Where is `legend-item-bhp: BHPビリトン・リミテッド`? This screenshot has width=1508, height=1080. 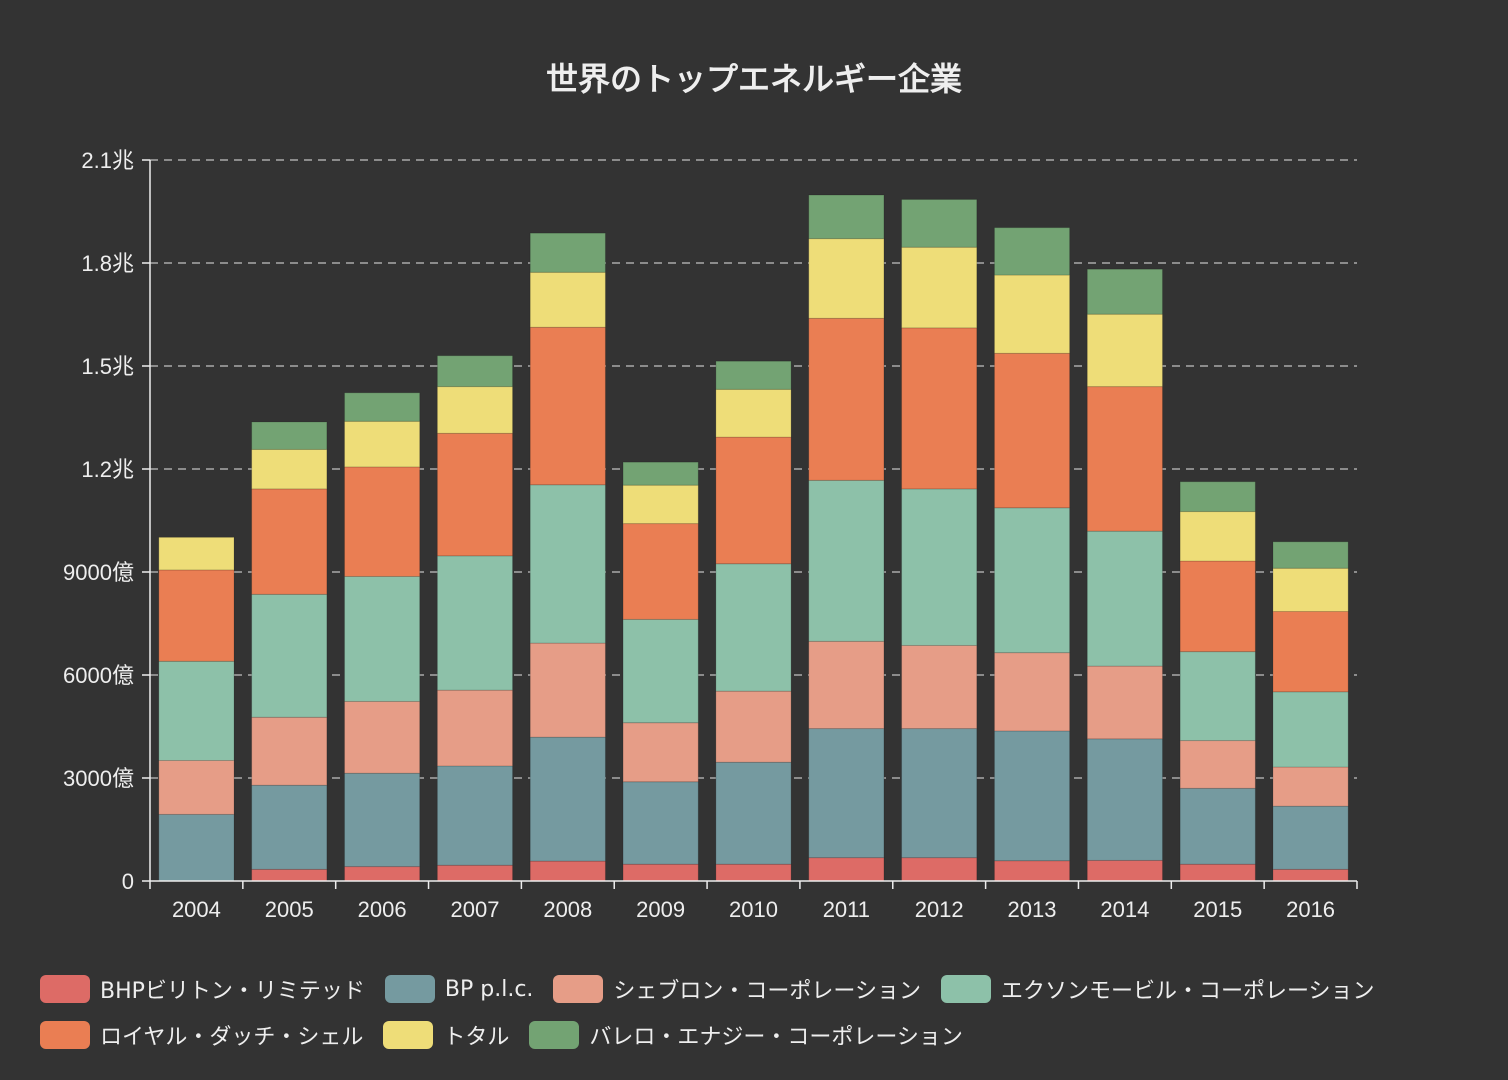 legend-item-bhp: BHPビリトン・リミテッド is located at coordinates (202, 989).